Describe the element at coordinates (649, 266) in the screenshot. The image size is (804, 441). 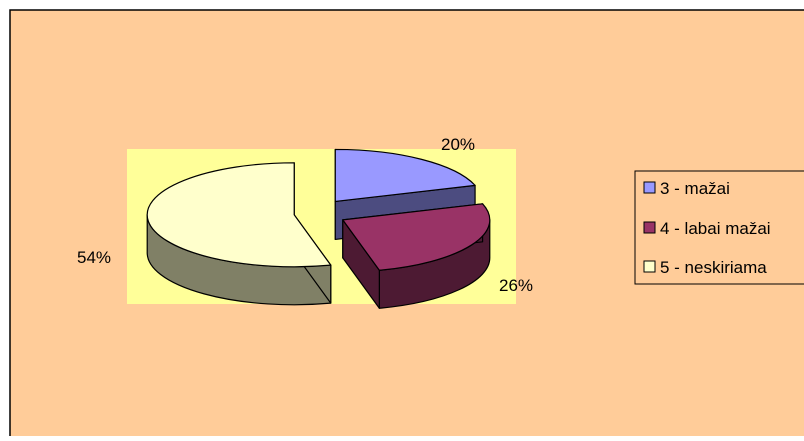
I see `legend-swatch-5-neskiriama` at that location.